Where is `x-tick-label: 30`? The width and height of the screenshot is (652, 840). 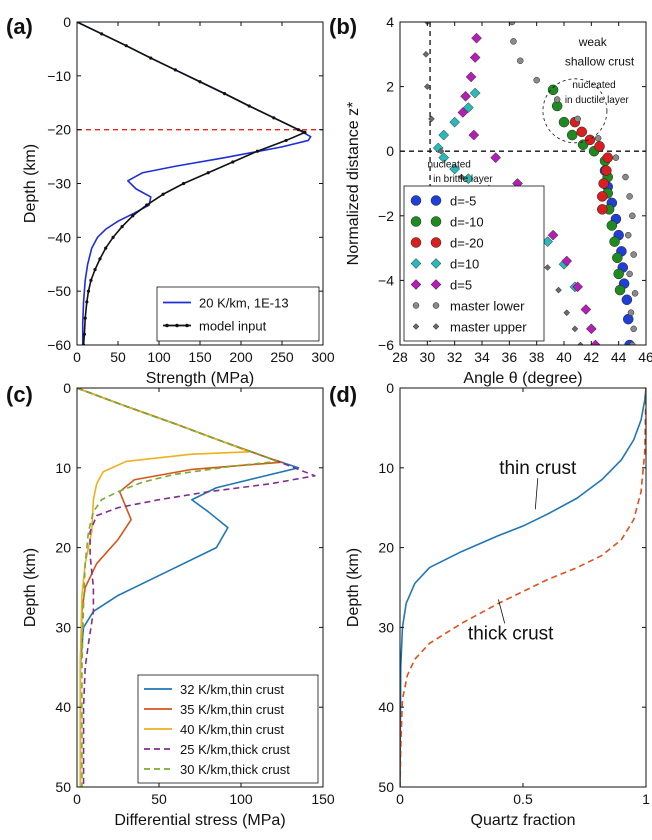 x-tick-label: 30 is located at coordinates (428, 357).